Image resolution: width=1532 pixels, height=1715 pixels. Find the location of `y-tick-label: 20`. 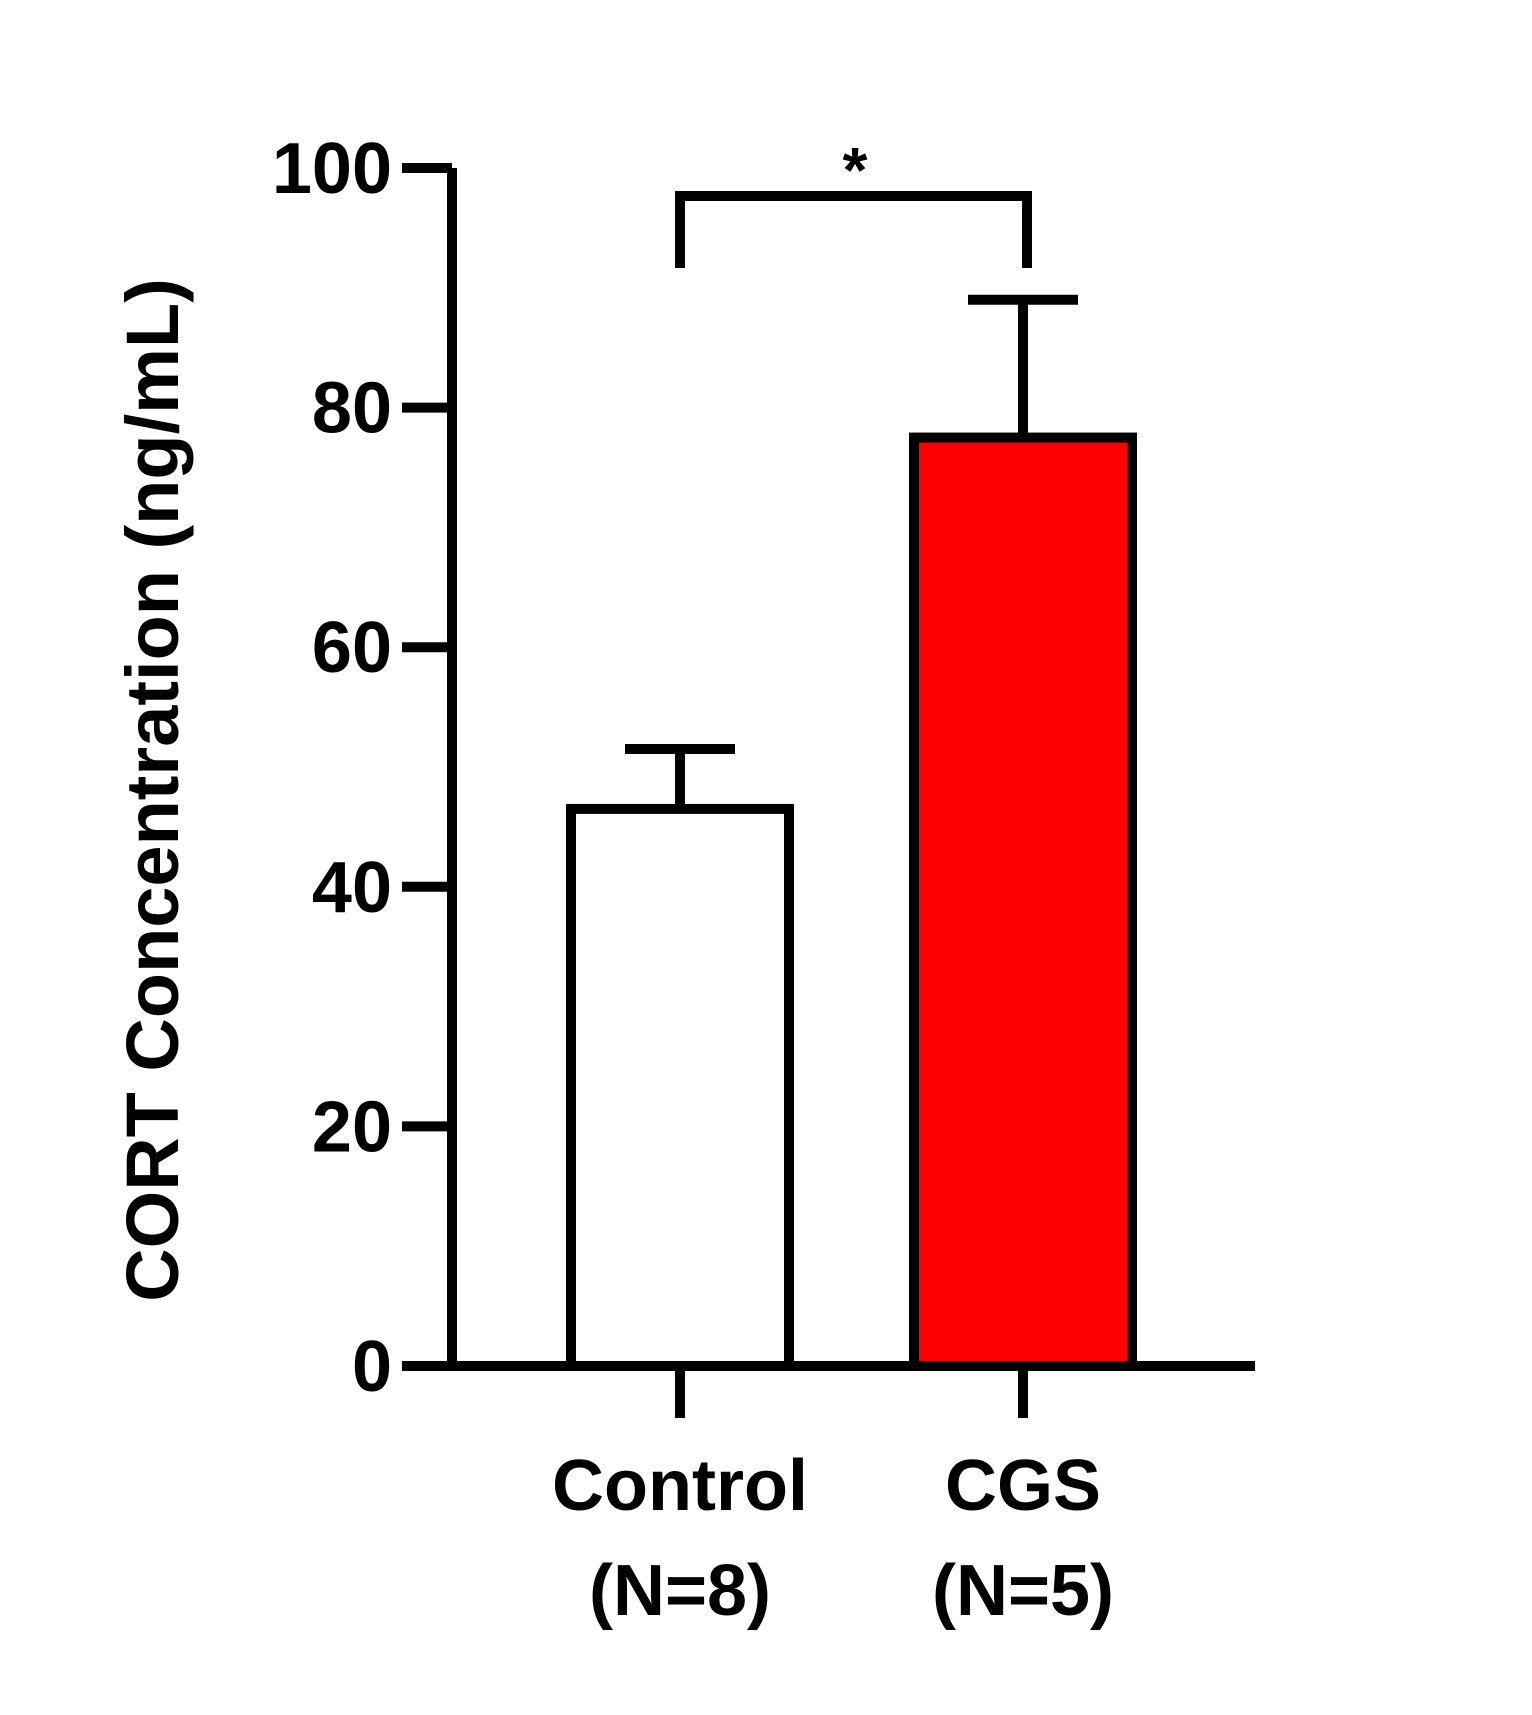

y-tick-label: 20 is located at coordinates (352, 1127).